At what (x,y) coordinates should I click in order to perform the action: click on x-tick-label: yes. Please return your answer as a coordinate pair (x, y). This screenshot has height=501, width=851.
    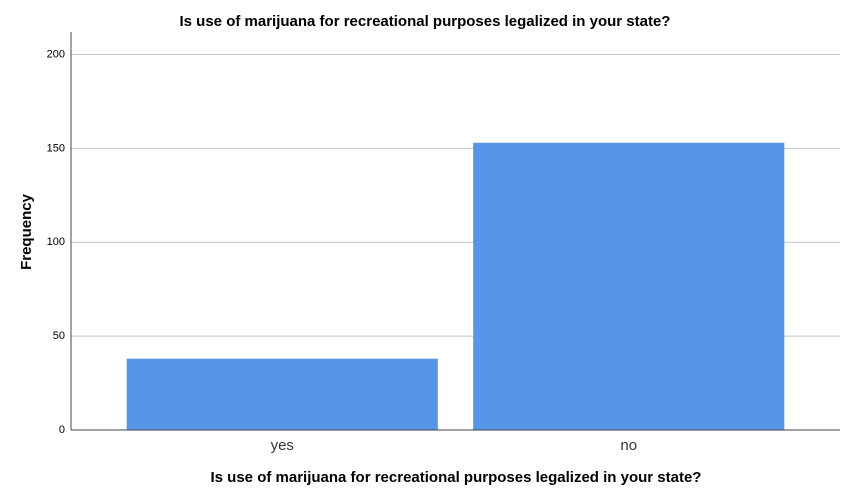
    Looking at the image, I should click on (282, 445).